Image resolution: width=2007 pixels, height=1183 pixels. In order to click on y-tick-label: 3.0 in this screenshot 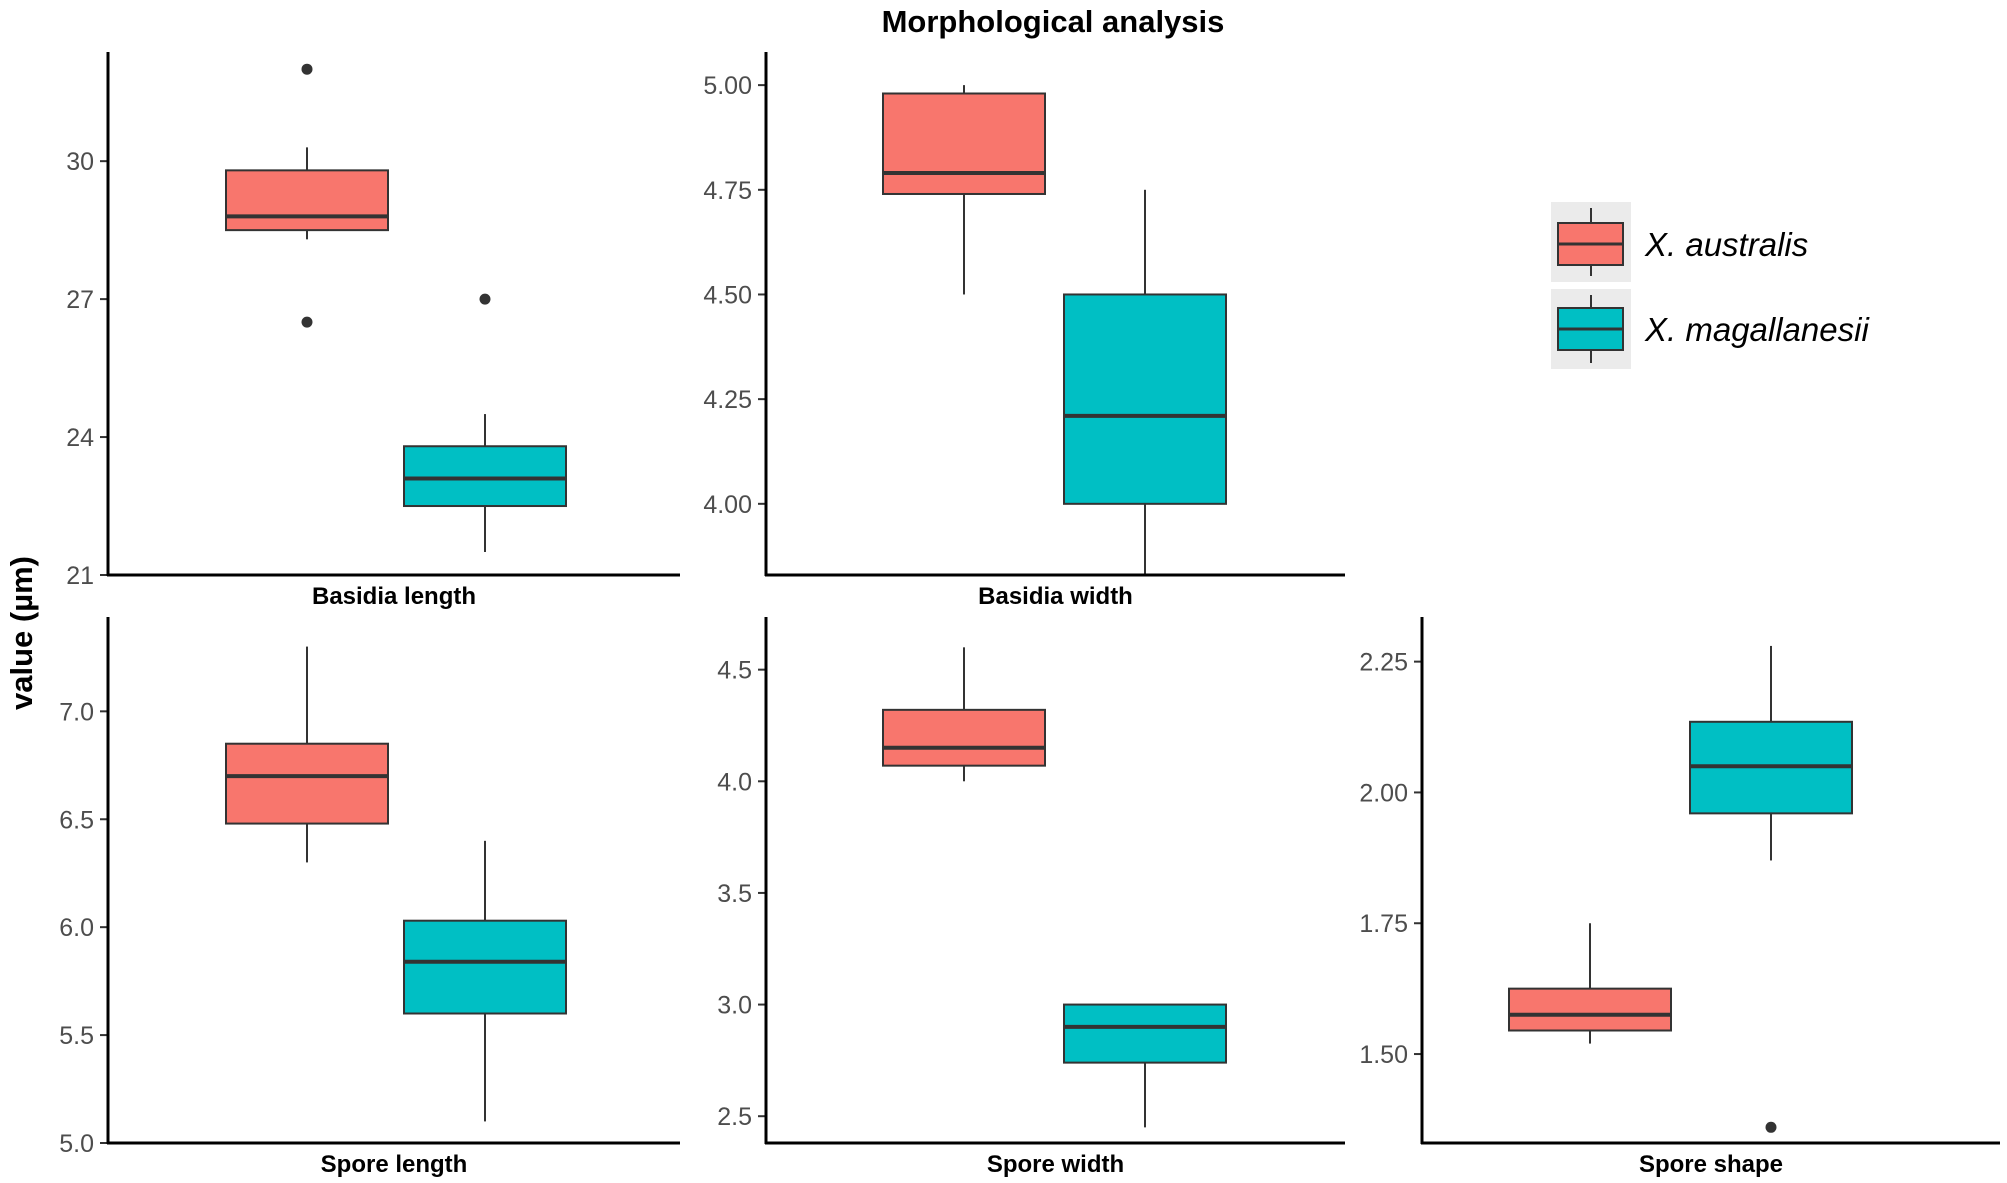, I will do `click(734, 1006)`.